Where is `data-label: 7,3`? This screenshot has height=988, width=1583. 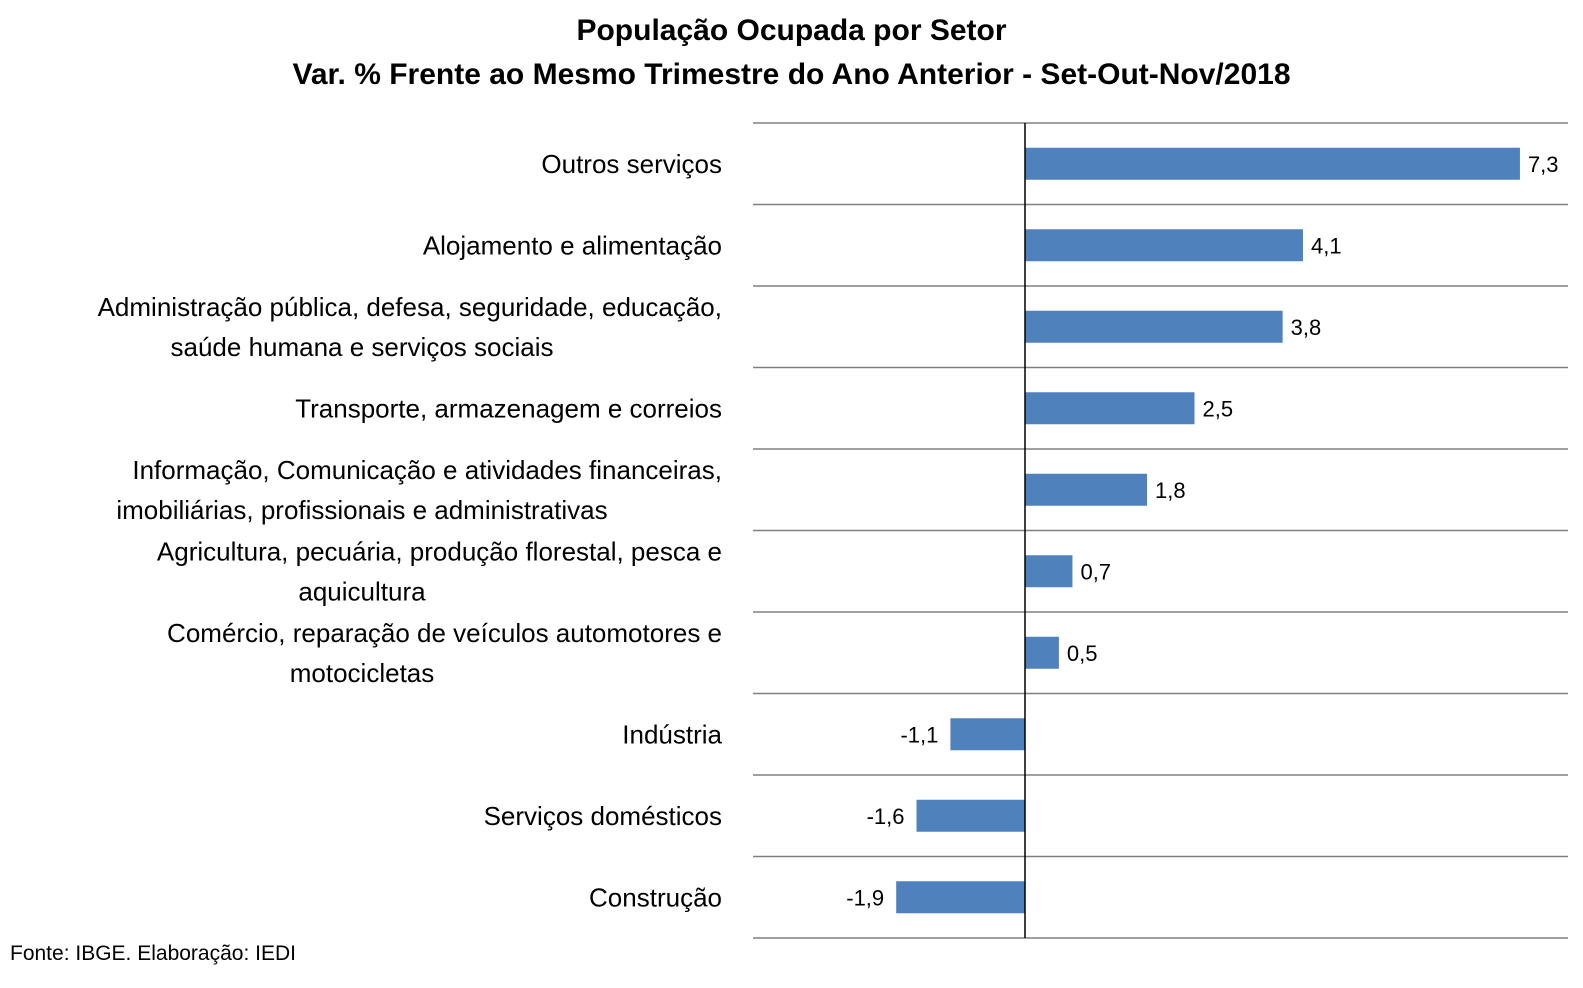 data-label: 7,3 is located at coordinates (1543, 164).